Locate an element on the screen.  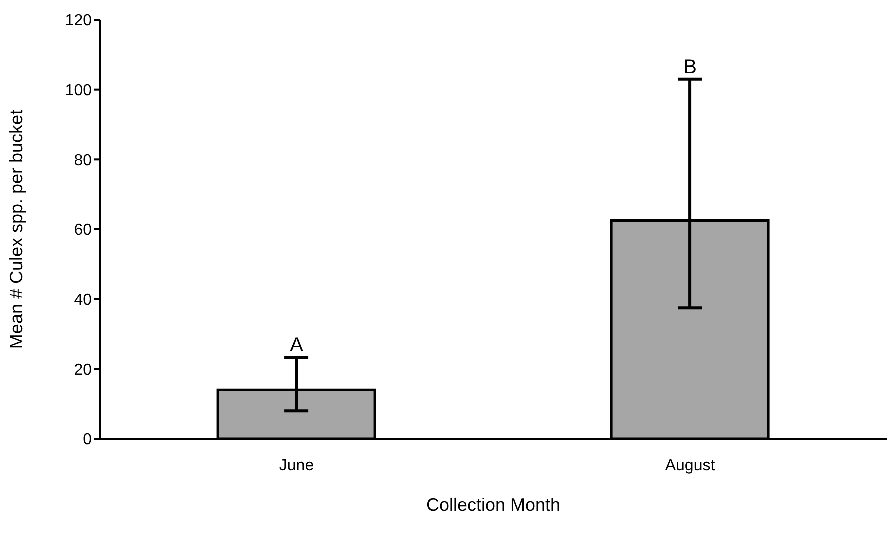
y-tick-label: 40 is located at coordinates (83, 301).